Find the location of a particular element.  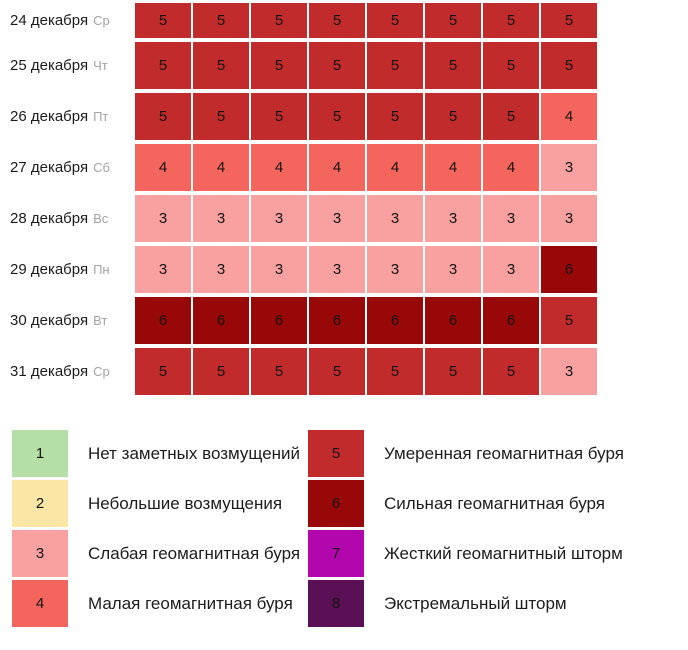

date-text: 31 декабря is located at coordinates (49, 371).